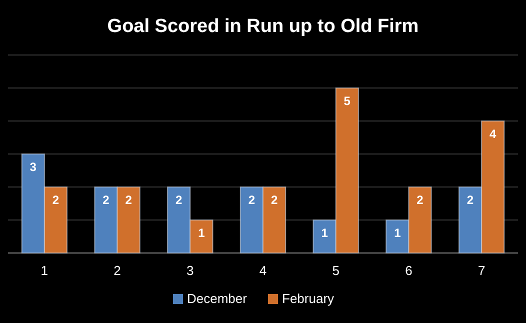  Describe the element at coordinates (493, 134) in the screenshot. I see `data-label: 4` at that location.